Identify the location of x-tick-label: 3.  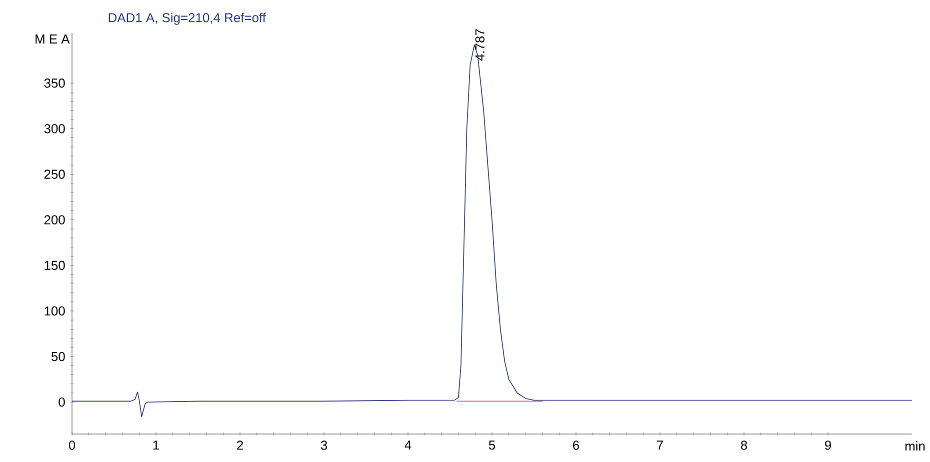
(324, 445).